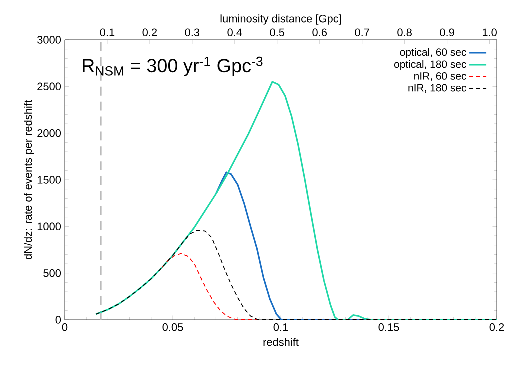 Image resolution: width=525 pixels, height=367 pixels. I want to click on x-tick-label: 0.2, so click(497, 328).